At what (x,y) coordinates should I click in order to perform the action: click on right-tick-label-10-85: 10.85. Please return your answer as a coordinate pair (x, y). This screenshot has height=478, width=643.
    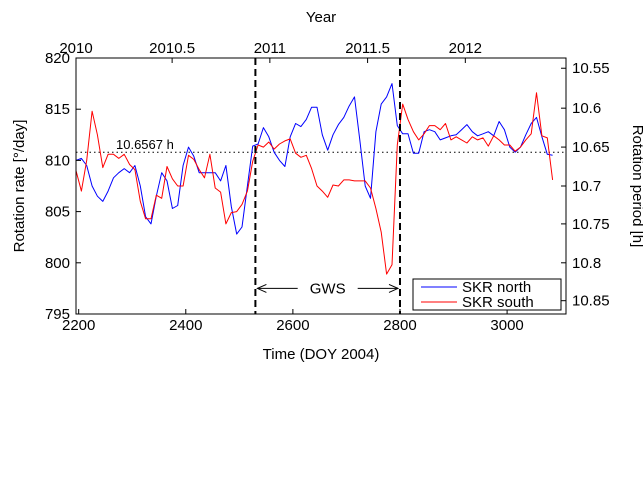
    Looking at the image, I should click on (591, 301).